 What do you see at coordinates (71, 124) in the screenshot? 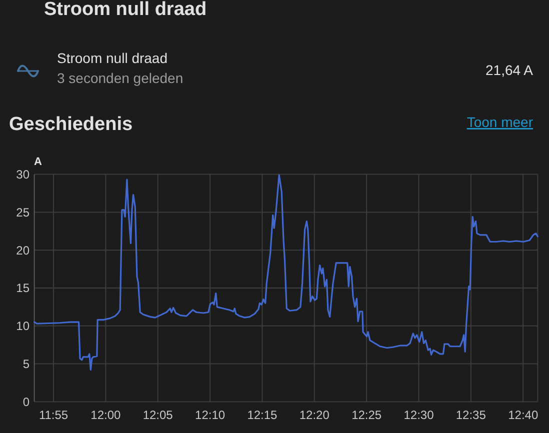
I see `chart-subtitle: Geschiedenis` at bounding box center [71, 124].